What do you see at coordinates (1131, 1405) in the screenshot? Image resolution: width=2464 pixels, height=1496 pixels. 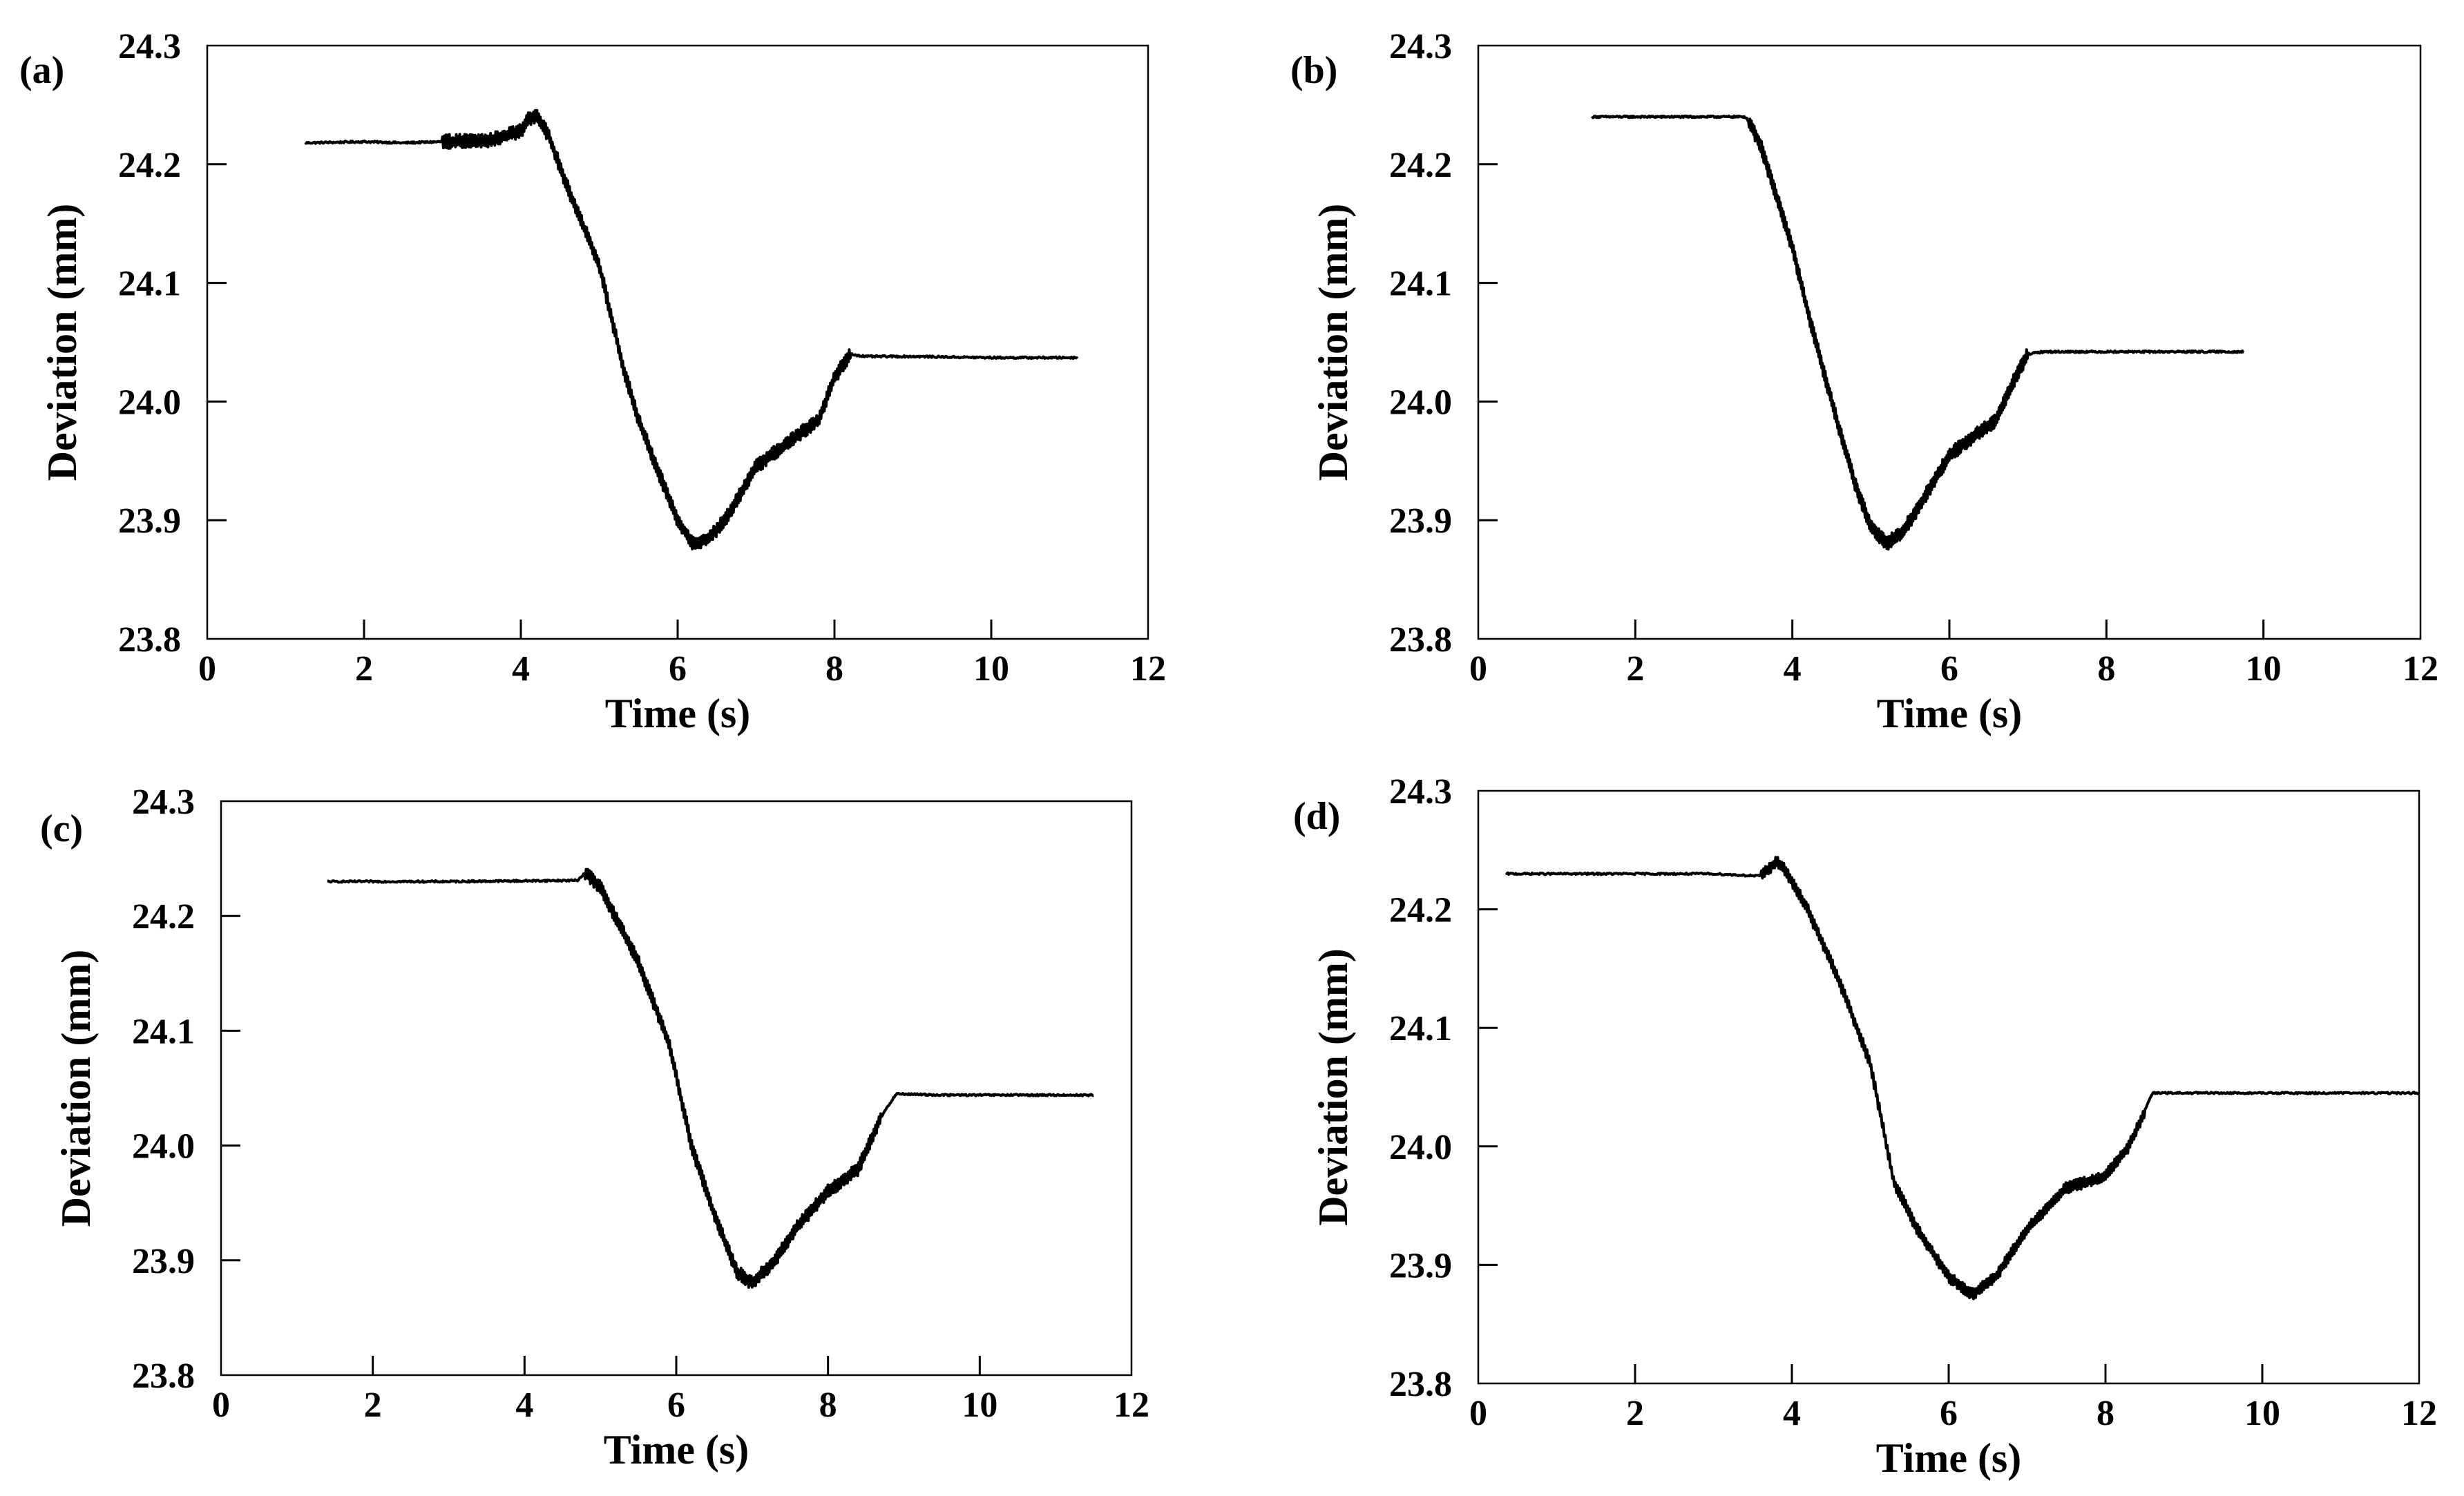 I see `x-tick-label-c: 12` at bounding box center [1131, 1405].